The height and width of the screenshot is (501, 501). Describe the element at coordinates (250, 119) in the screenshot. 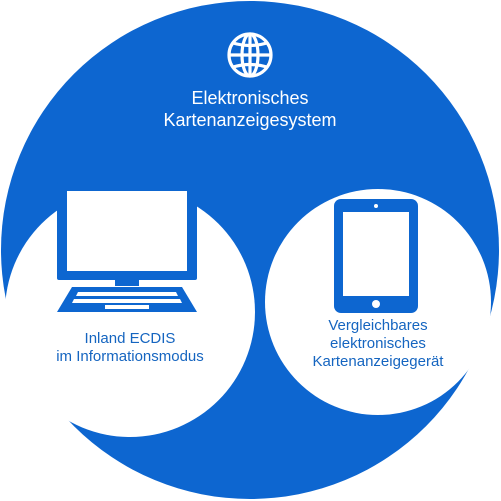

I see `outer-title-line2: Kartenanzeigesystem` at that location.